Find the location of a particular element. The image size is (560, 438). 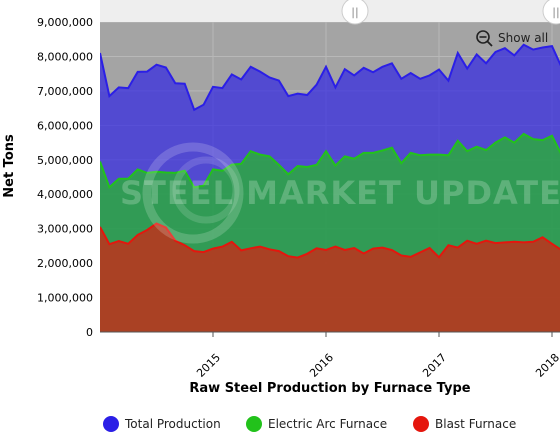

legend-item-blast-furnace: Blast Furnace is located at coordinates (464, 424).